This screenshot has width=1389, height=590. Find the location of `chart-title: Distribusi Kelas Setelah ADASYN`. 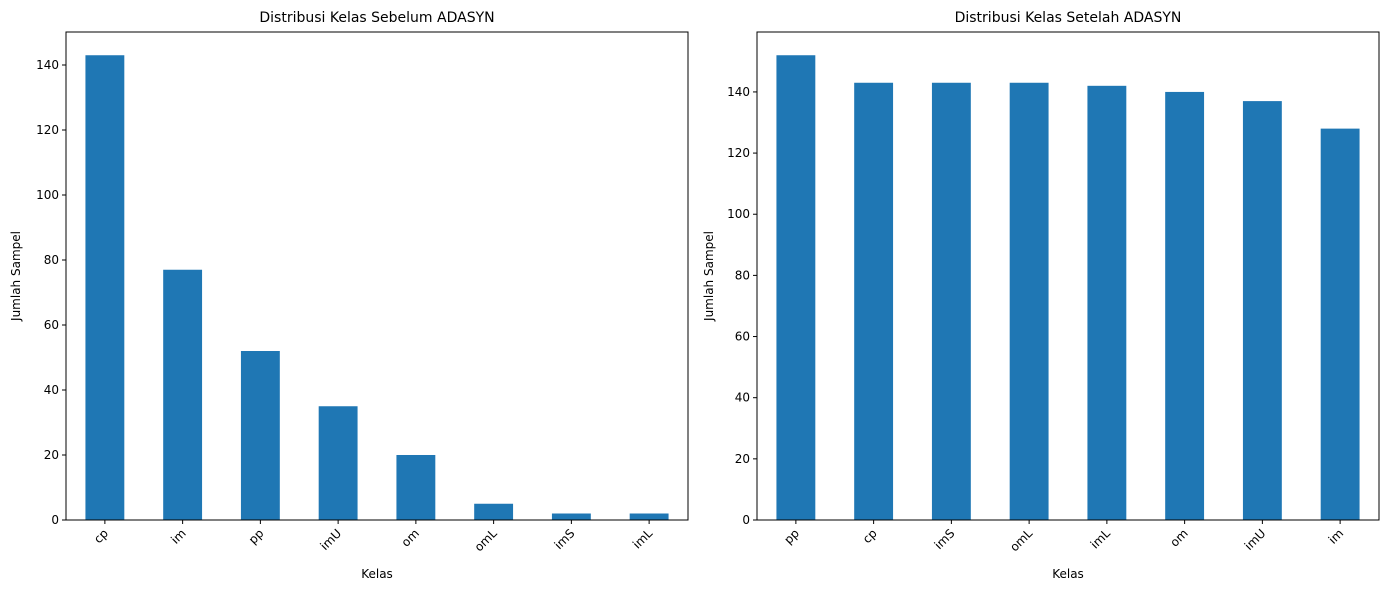

chart-title: Distribusi Kelas Setelah ADASYN is located at coordinates (1068, 18).